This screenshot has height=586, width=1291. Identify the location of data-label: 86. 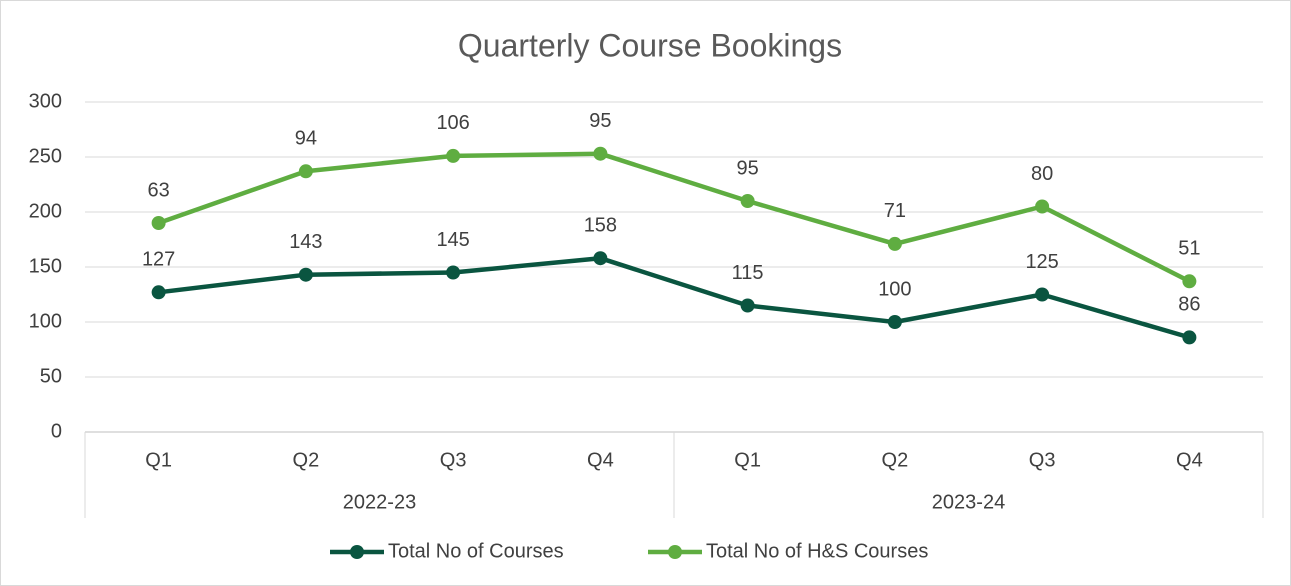
(1189, 305).